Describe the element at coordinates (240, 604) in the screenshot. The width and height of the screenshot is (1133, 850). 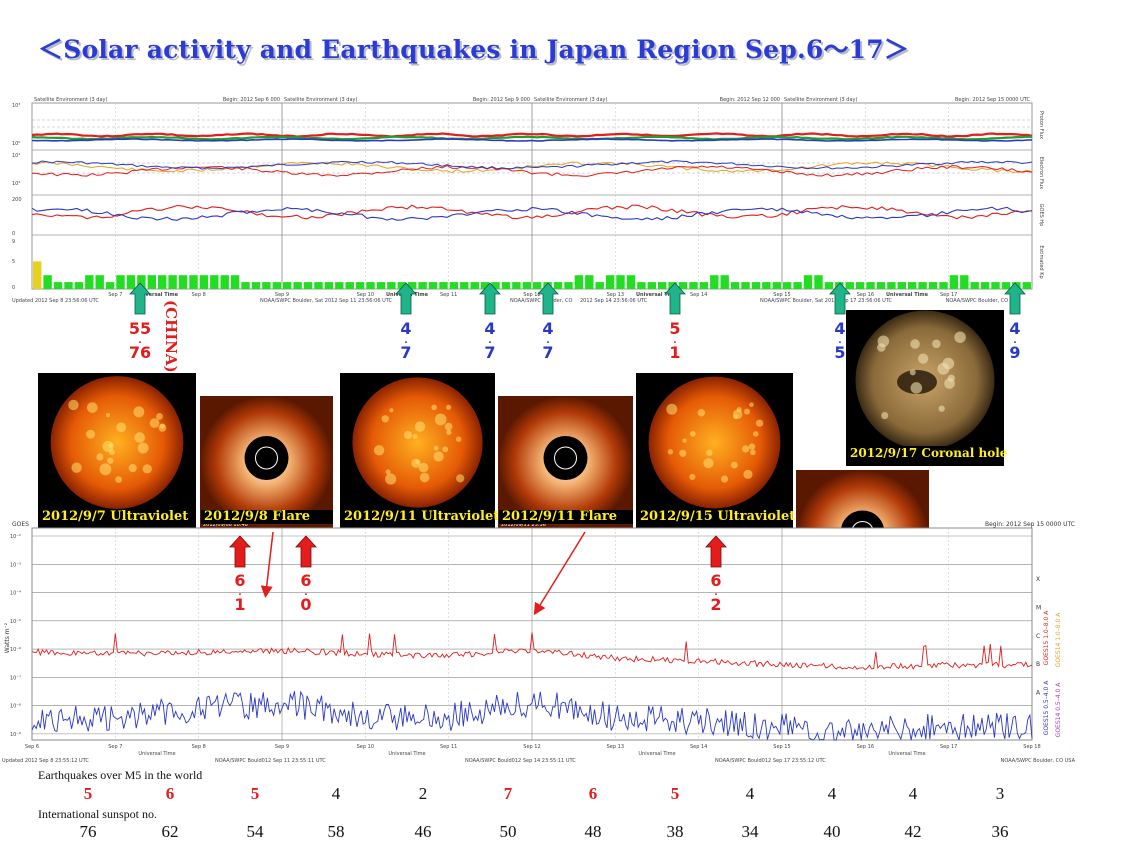
I see `magnitude-bottom: 1` at that location.